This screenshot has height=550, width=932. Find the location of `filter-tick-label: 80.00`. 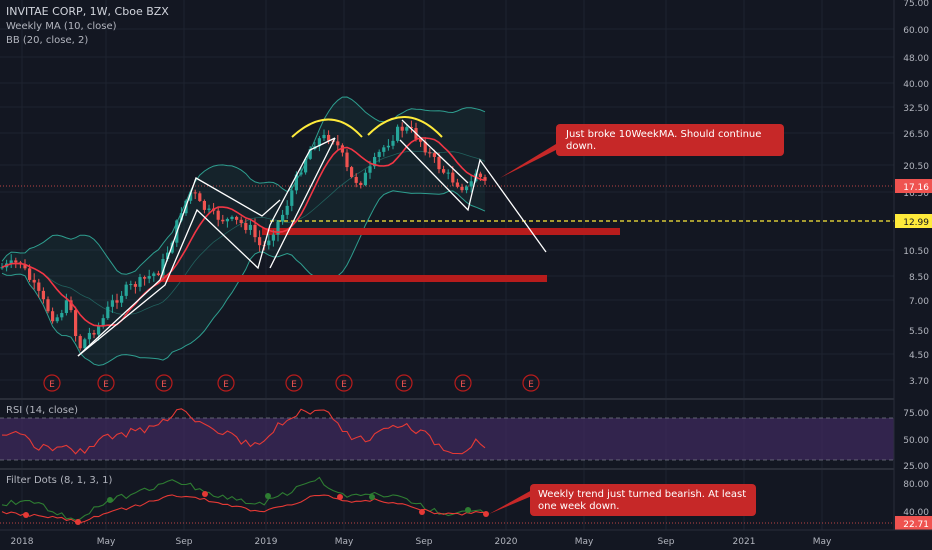

filter-tick-label: 80.00 is located at coordinates (916, 485).